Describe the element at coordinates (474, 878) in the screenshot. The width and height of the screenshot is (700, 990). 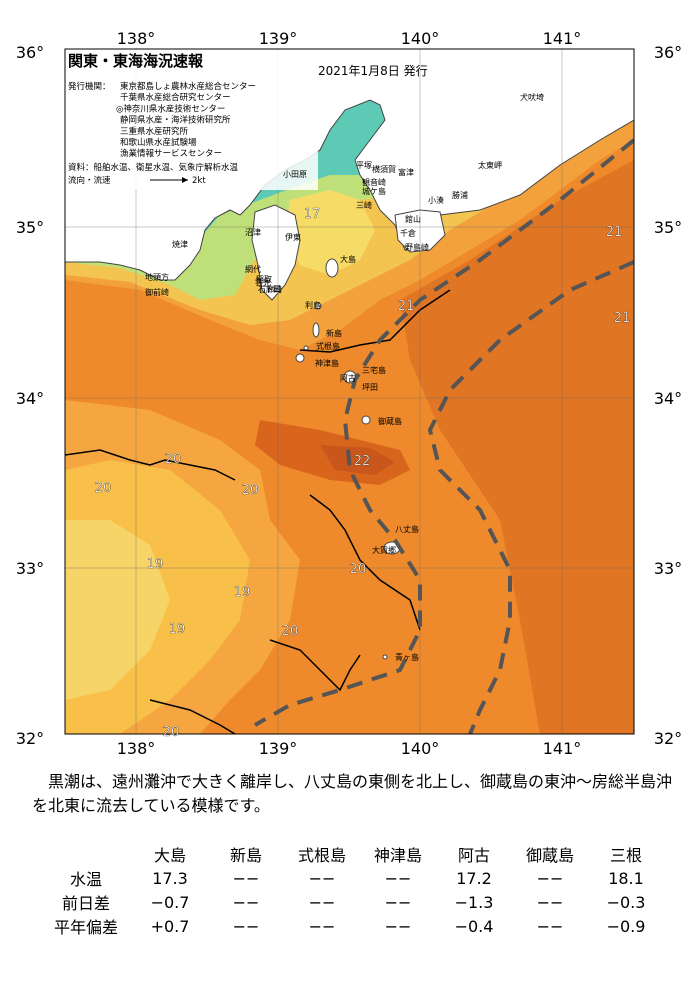
I see `table-cell: 17.2` at that location.